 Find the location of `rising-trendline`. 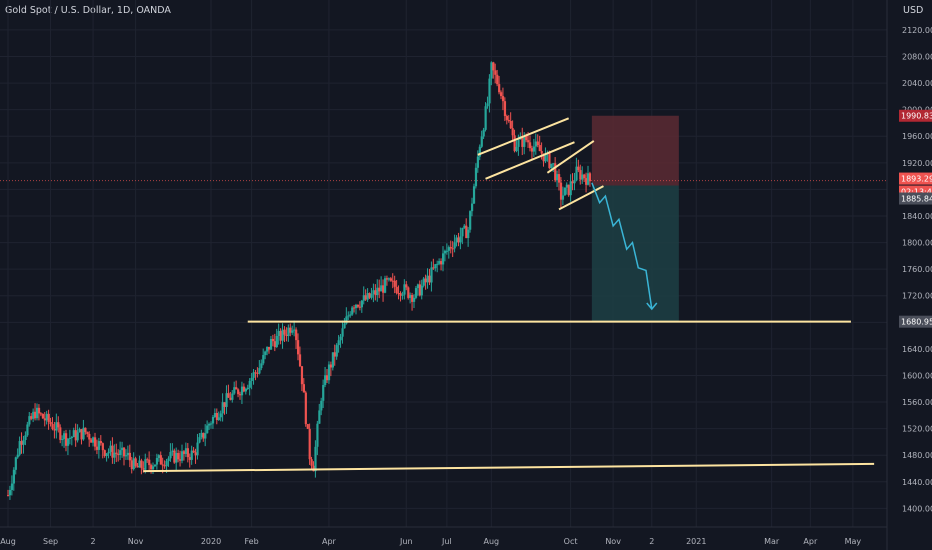

rising-trendline is located at coordinates (509, 467).